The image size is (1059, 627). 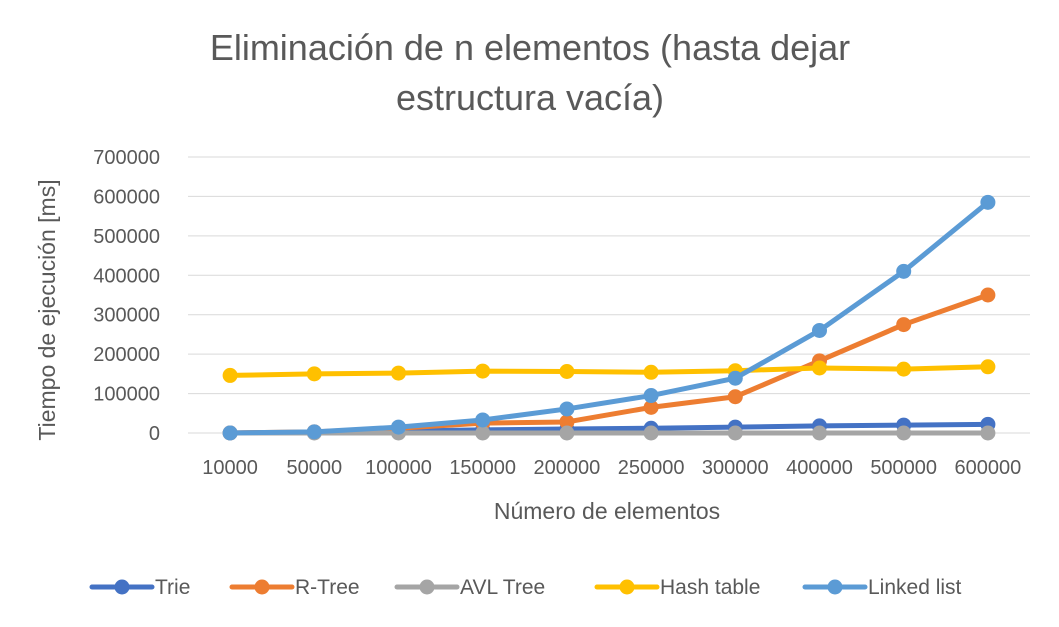 What do you see at coordinates (567, 468) in the screenshot?
I see `x-tick-label: 200000` at bounding box center [567, 468].